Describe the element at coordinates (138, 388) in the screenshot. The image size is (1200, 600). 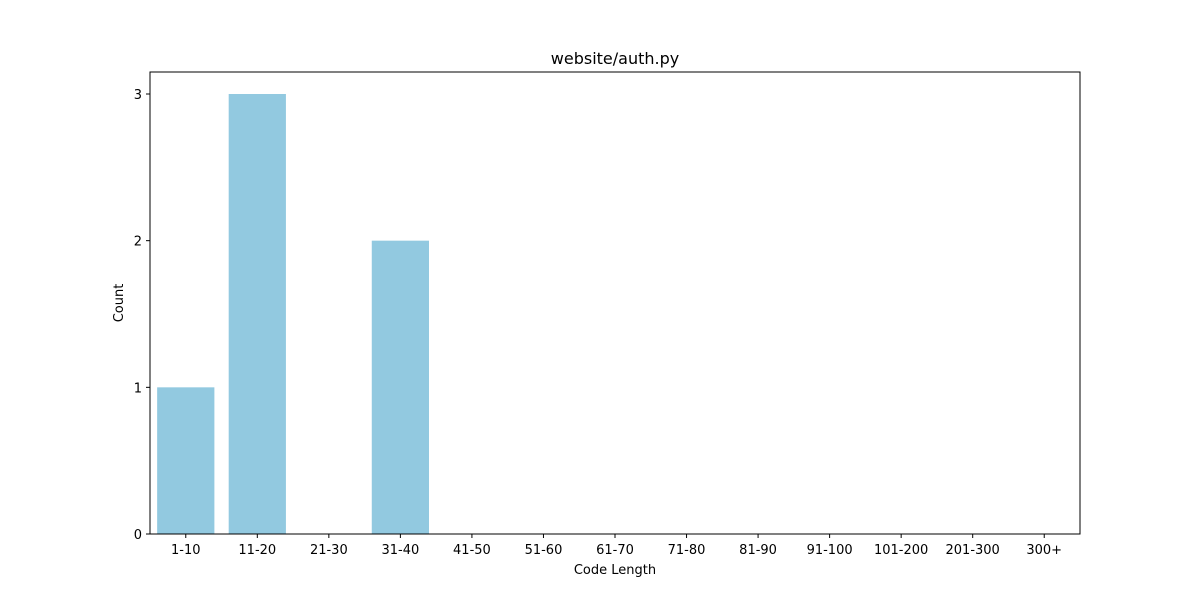
I see `y-tick-label: 1` at that location.